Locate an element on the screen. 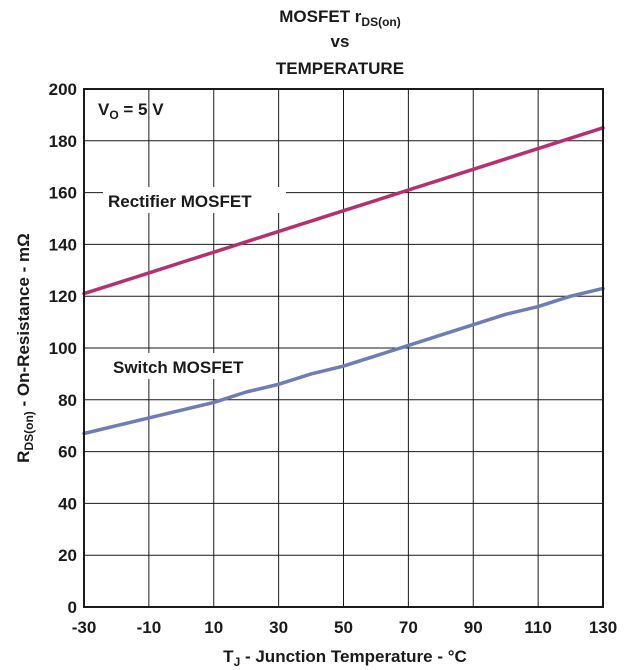 The height and width of the screenshot is (670, 632). y-axis-label-rest: - On-Resistance - mΩ is located at coordinates (23, 322).